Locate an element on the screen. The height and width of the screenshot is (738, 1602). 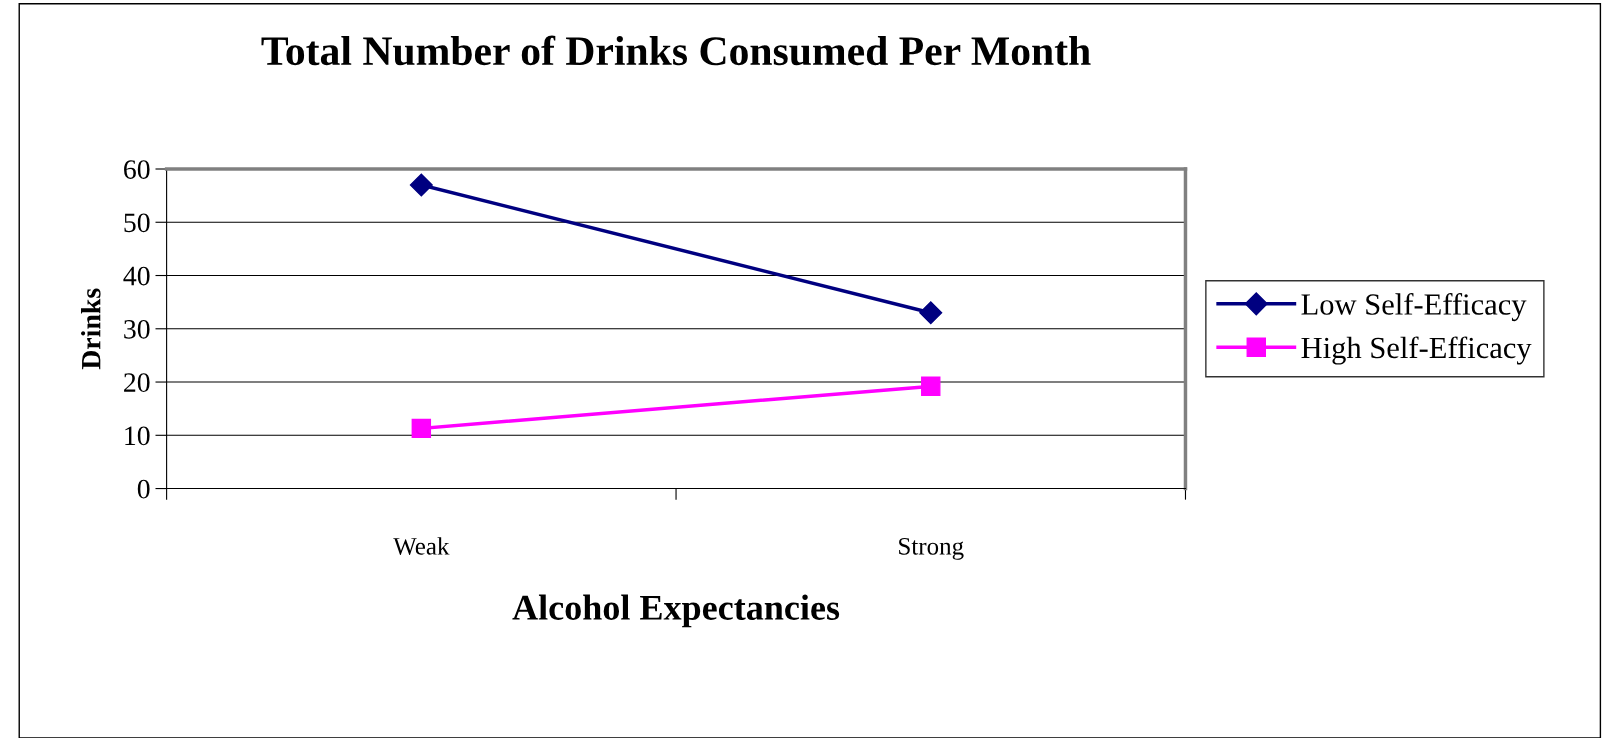
y-tick-label: 50 is located at coordinates (137, 223).